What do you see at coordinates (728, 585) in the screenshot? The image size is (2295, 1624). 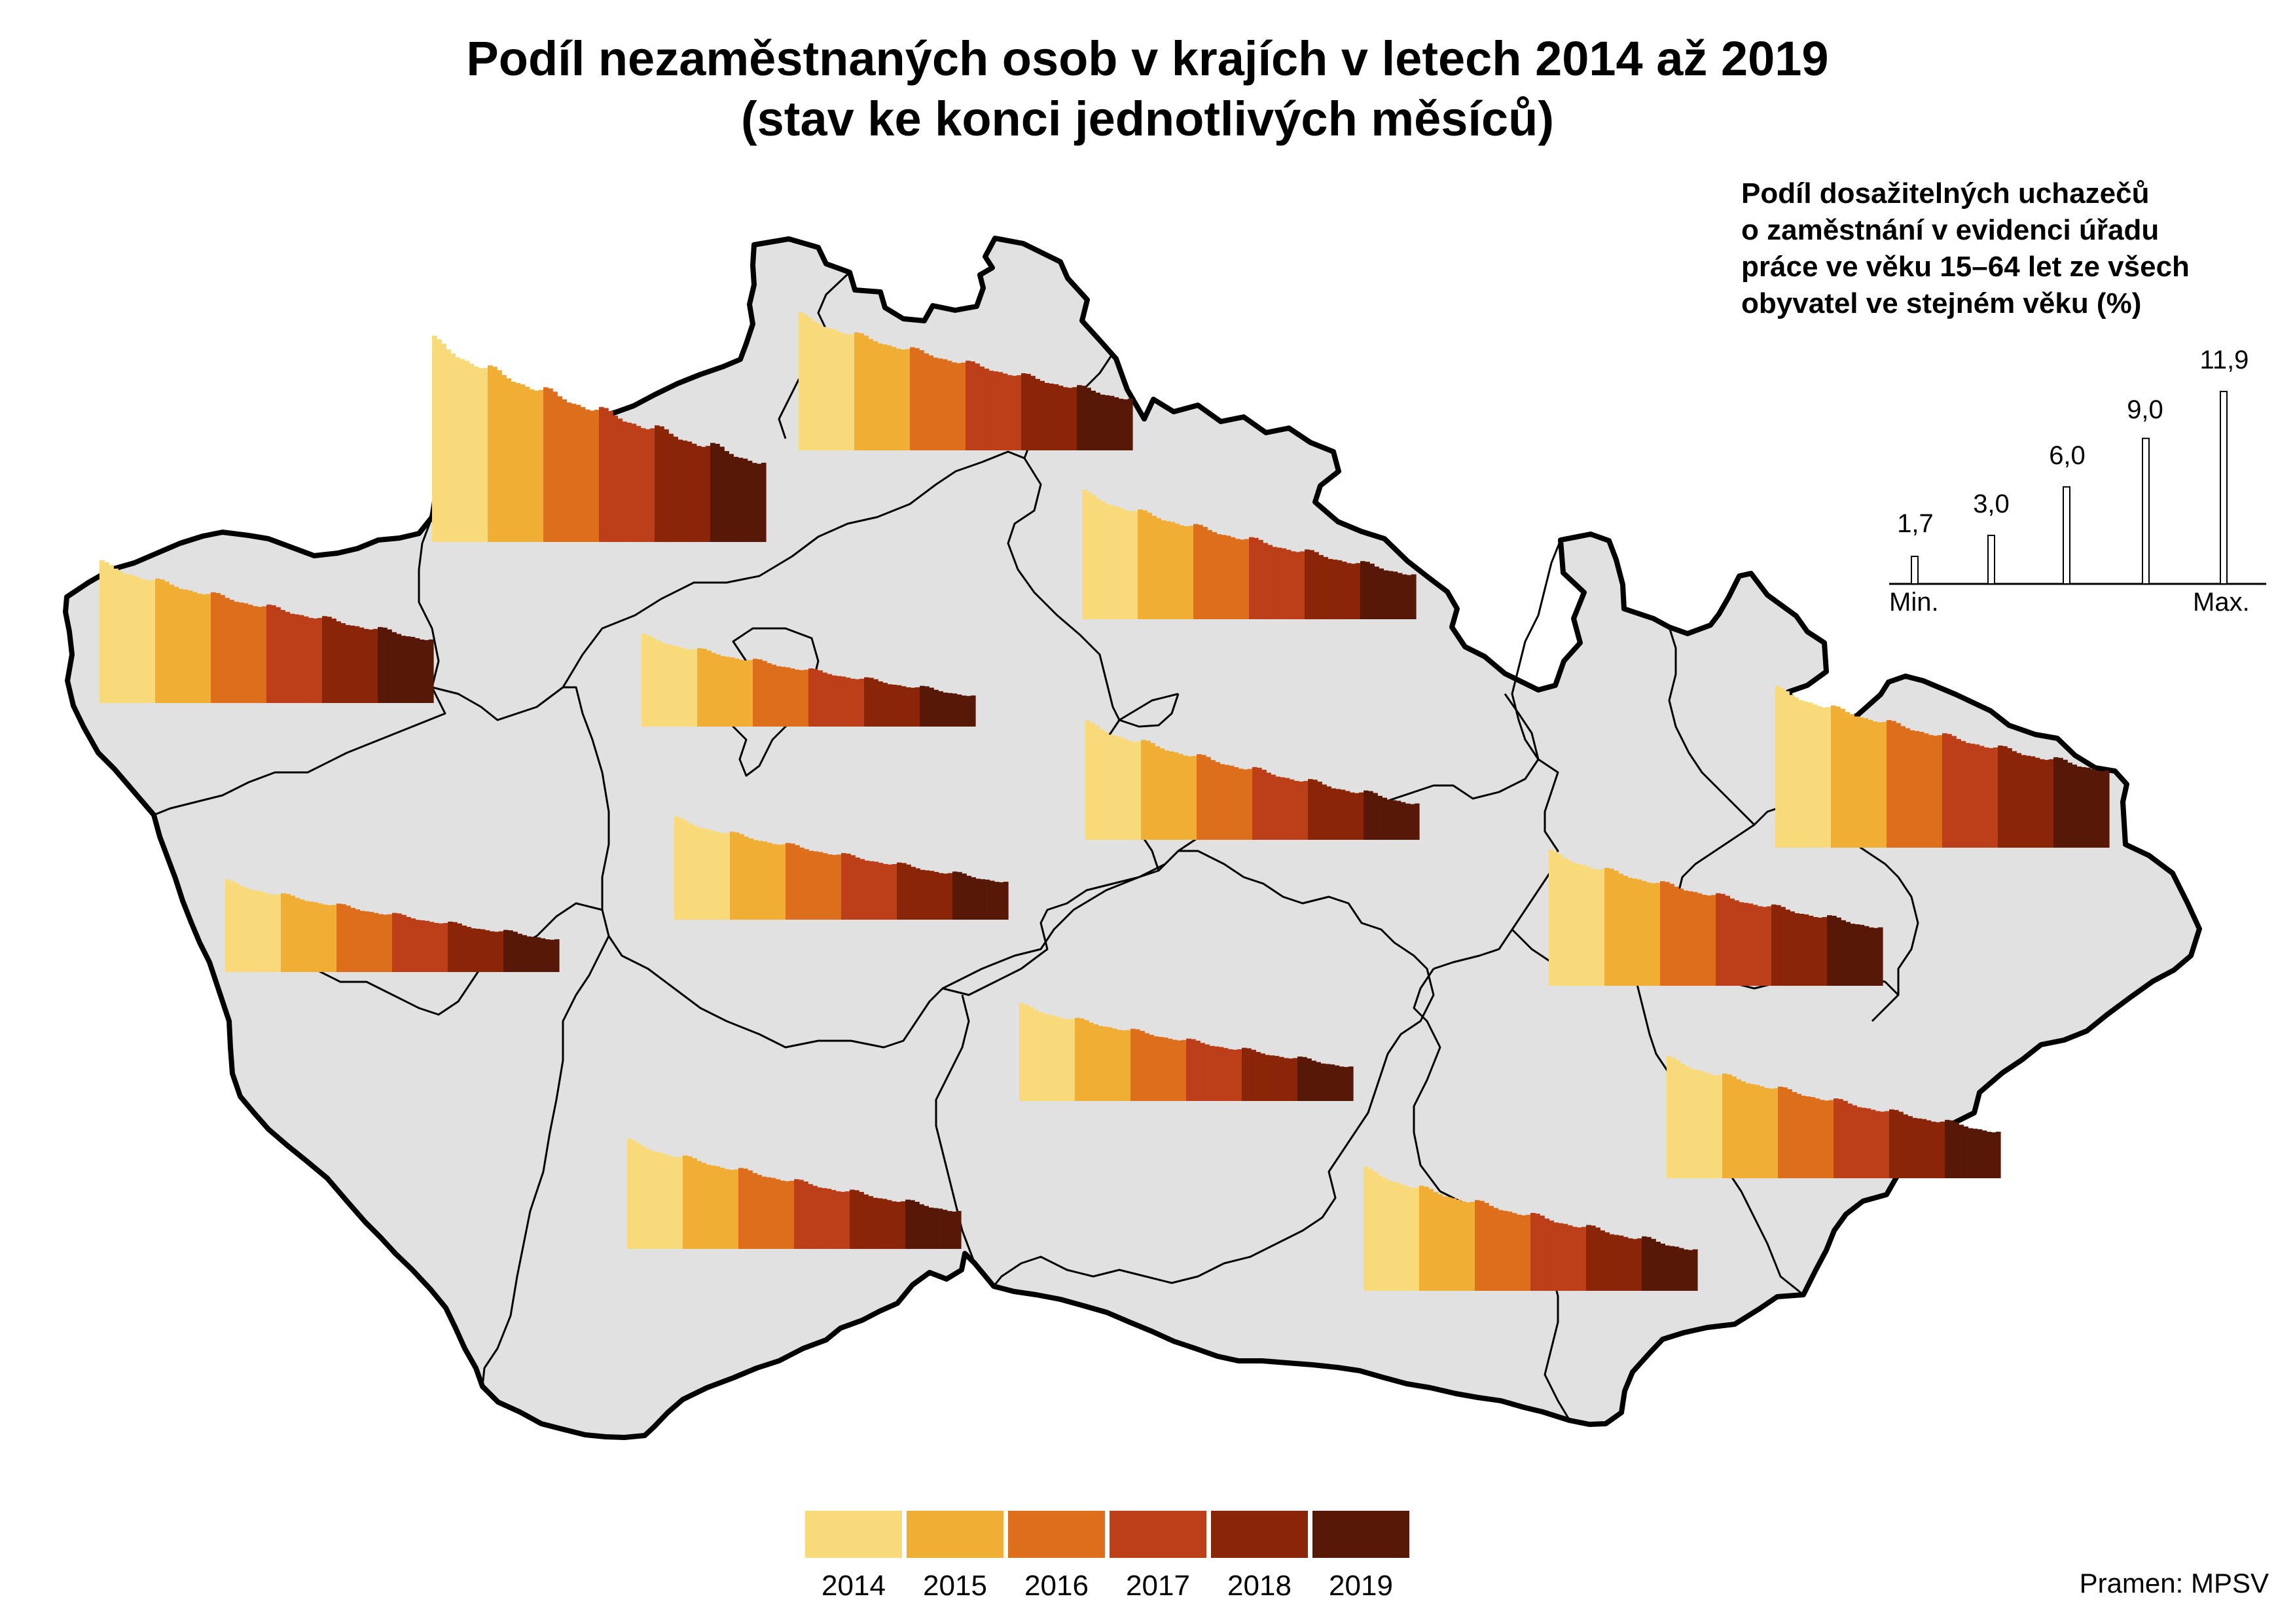 I see `region-border` at bounding box center [728, 585].